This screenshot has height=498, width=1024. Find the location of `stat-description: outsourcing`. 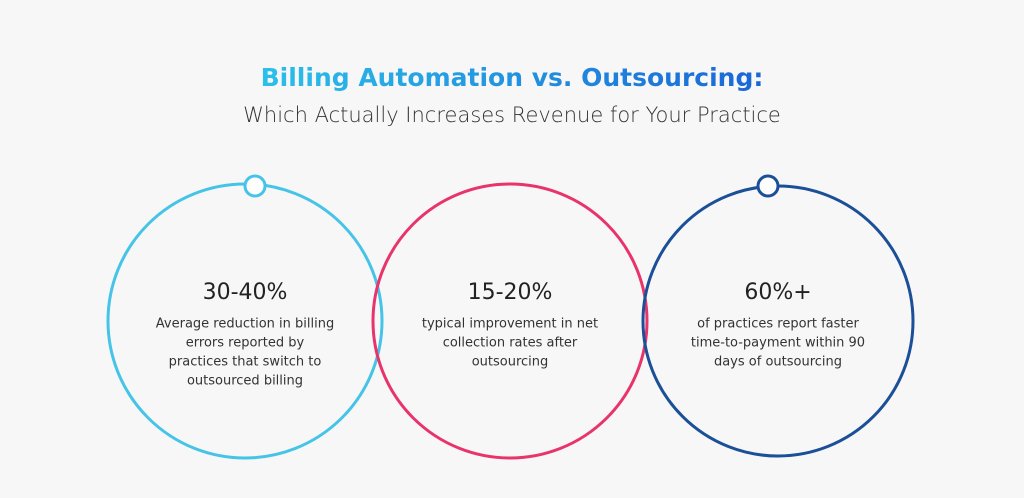

stat-description: outsourcing is located at coordinates (510, 362).